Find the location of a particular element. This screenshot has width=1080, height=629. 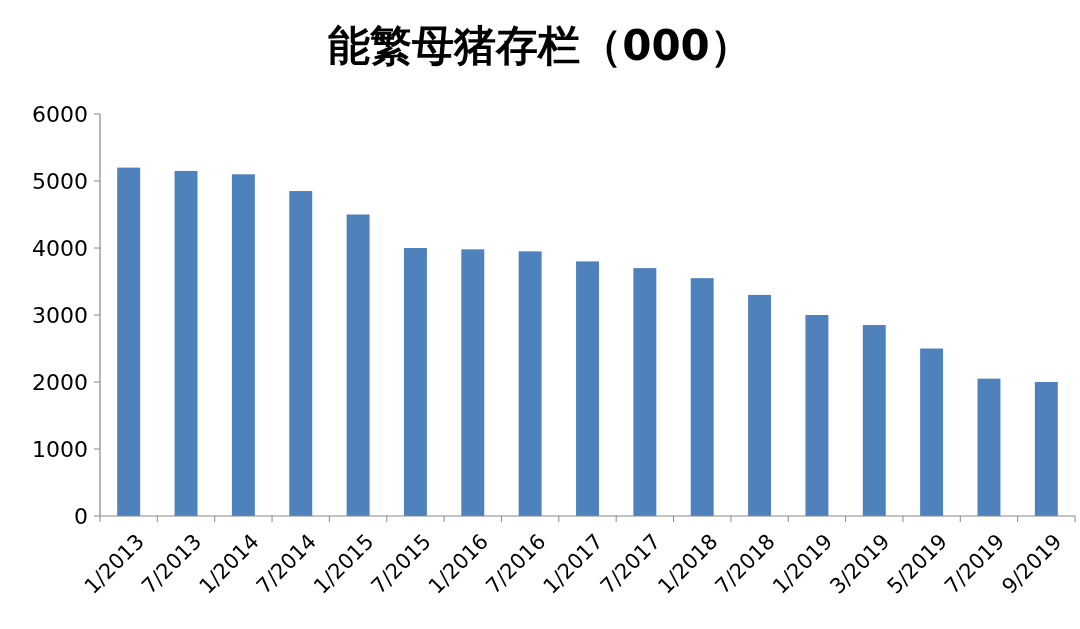

y-tick-label: 5000 is located at coordinates (60, 181).